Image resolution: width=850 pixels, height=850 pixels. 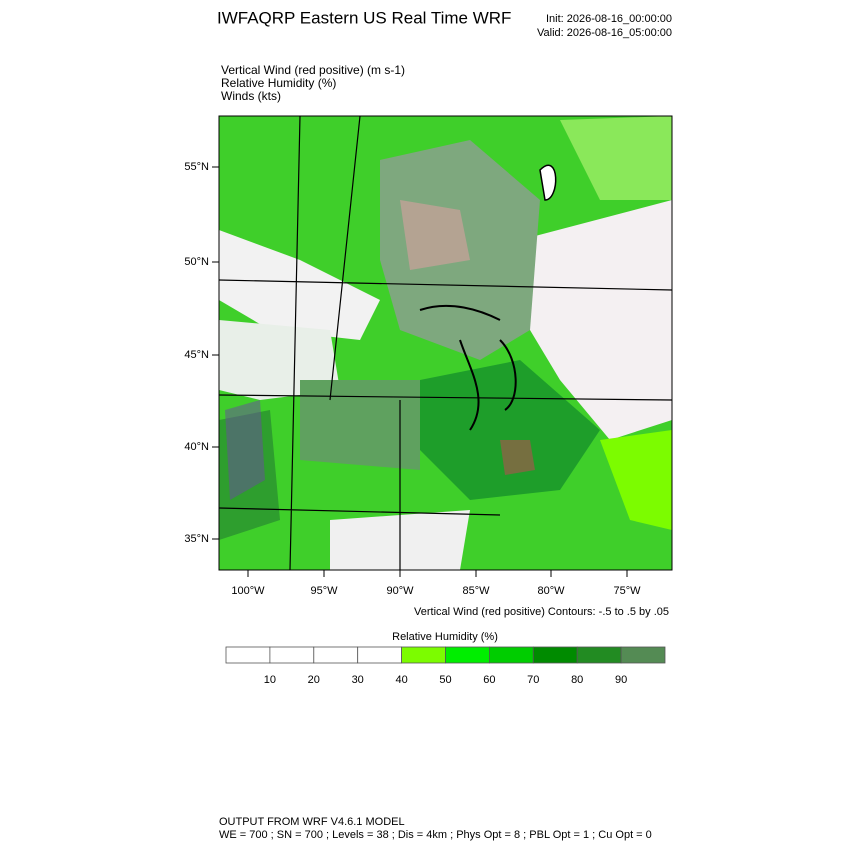 I want to click on colorbar-label: 30, so click(x=358, y=680).